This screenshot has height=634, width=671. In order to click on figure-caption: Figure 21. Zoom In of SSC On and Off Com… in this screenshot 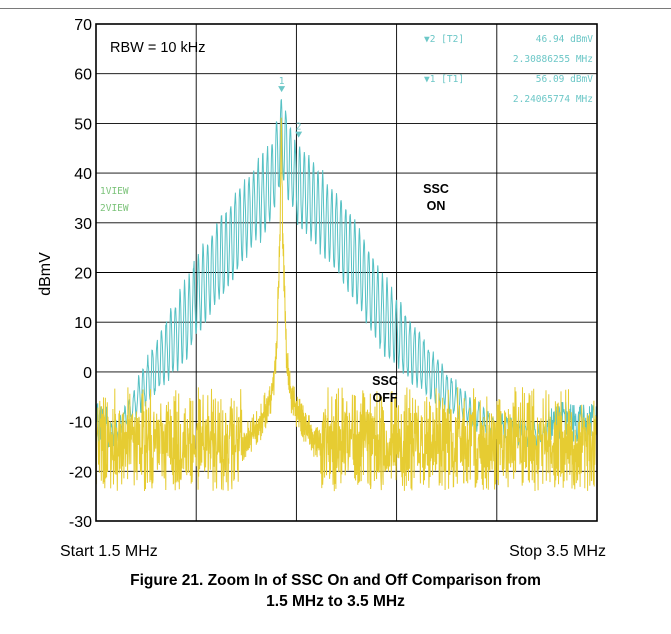, I will do `click(335, 591)`.